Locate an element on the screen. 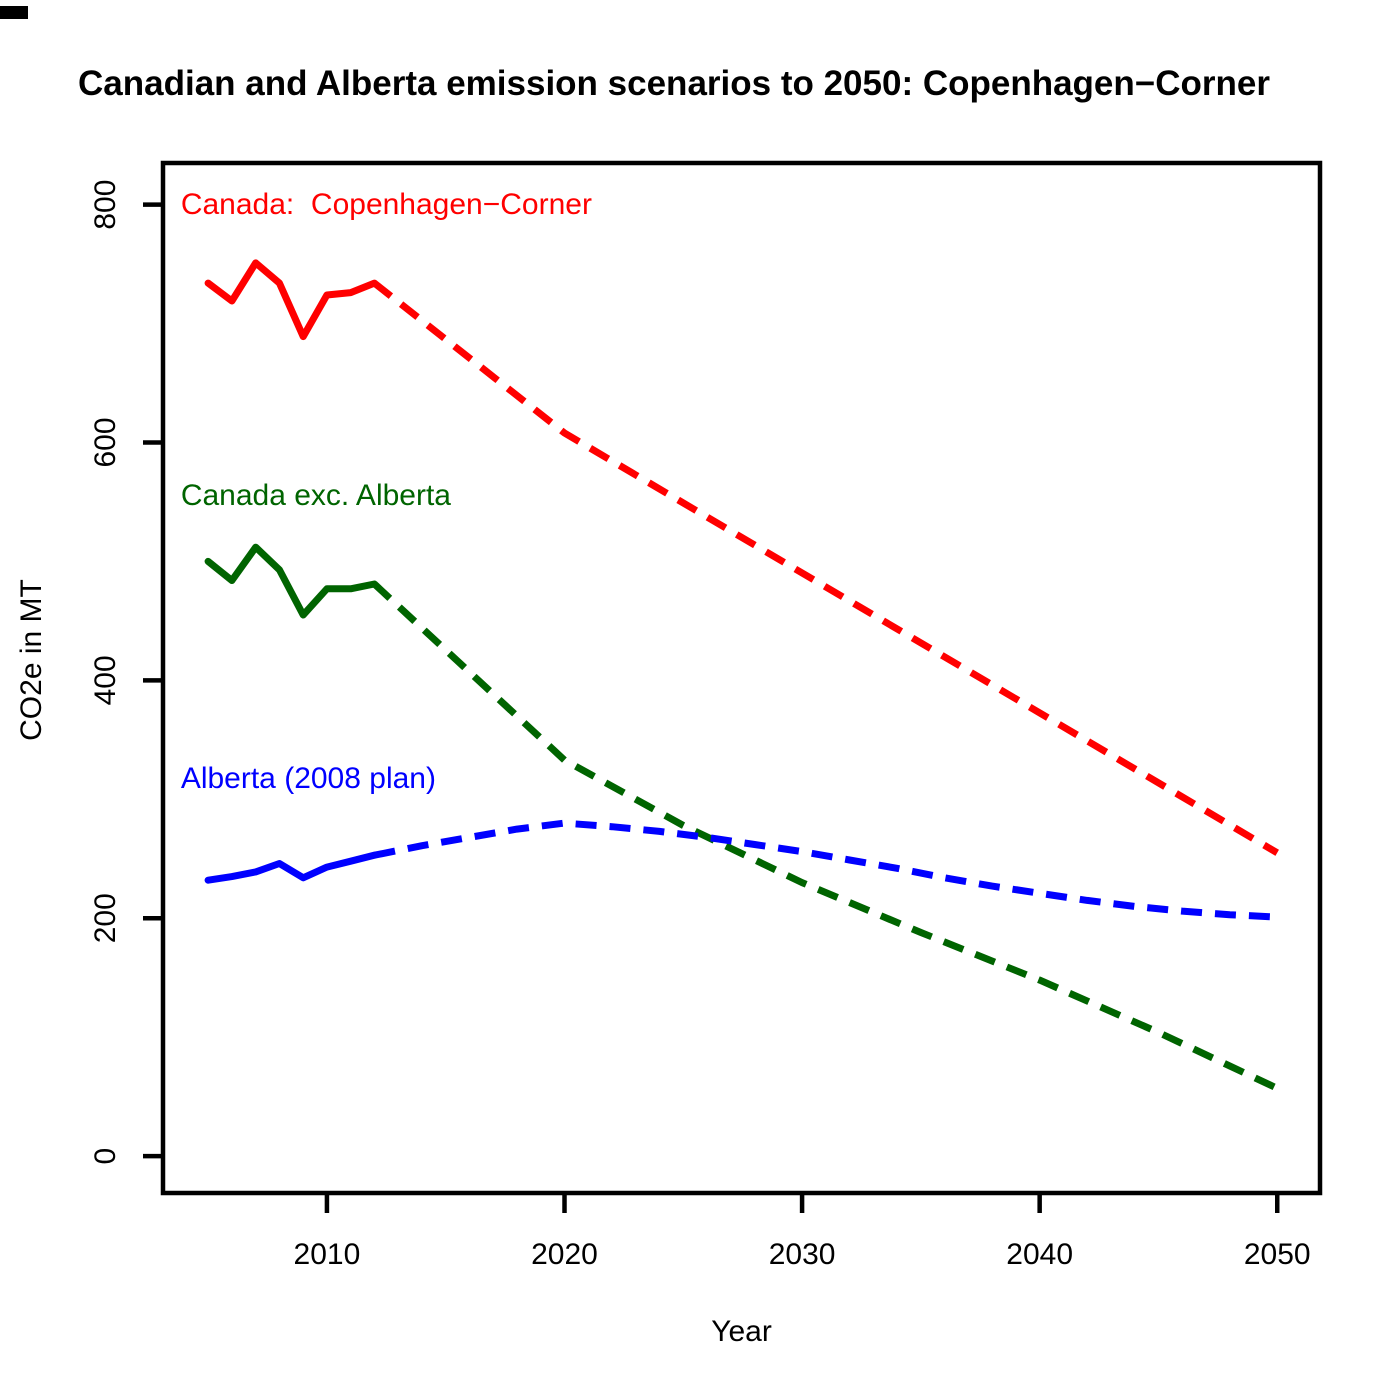 This screenshot has height=1400, width=1400. y-tick-label: 600 is located at coordinates (105, 442).